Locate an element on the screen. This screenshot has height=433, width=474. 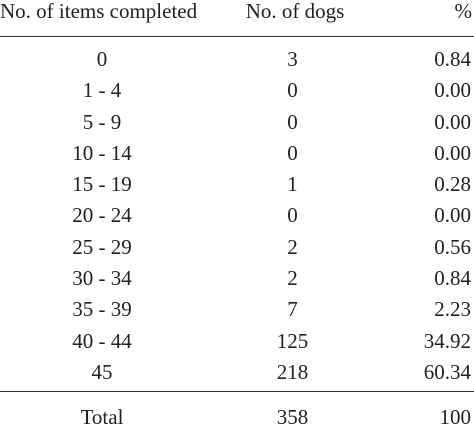
table-header-row: No. of items completed No. of dogs % is located at coordinates (237, 15).